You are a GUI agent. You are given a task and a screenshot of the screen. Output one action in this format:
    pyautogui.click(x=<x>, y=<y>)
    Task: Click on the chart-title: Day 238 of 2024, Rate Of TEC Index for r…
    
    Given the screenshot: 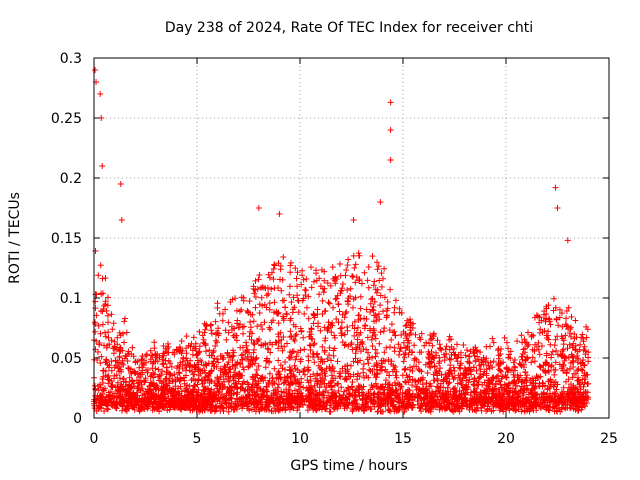 What is the action you would take?
    pyautogui.click(x=349, y=28)
    